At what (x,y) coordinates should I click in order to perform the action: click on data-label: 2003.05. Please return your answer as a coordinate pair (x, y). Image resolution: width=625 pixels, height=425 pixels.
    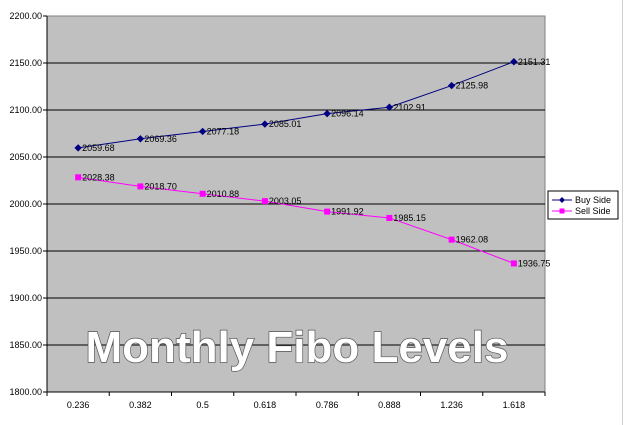
    Looking at the image, I should click on (285, 201).